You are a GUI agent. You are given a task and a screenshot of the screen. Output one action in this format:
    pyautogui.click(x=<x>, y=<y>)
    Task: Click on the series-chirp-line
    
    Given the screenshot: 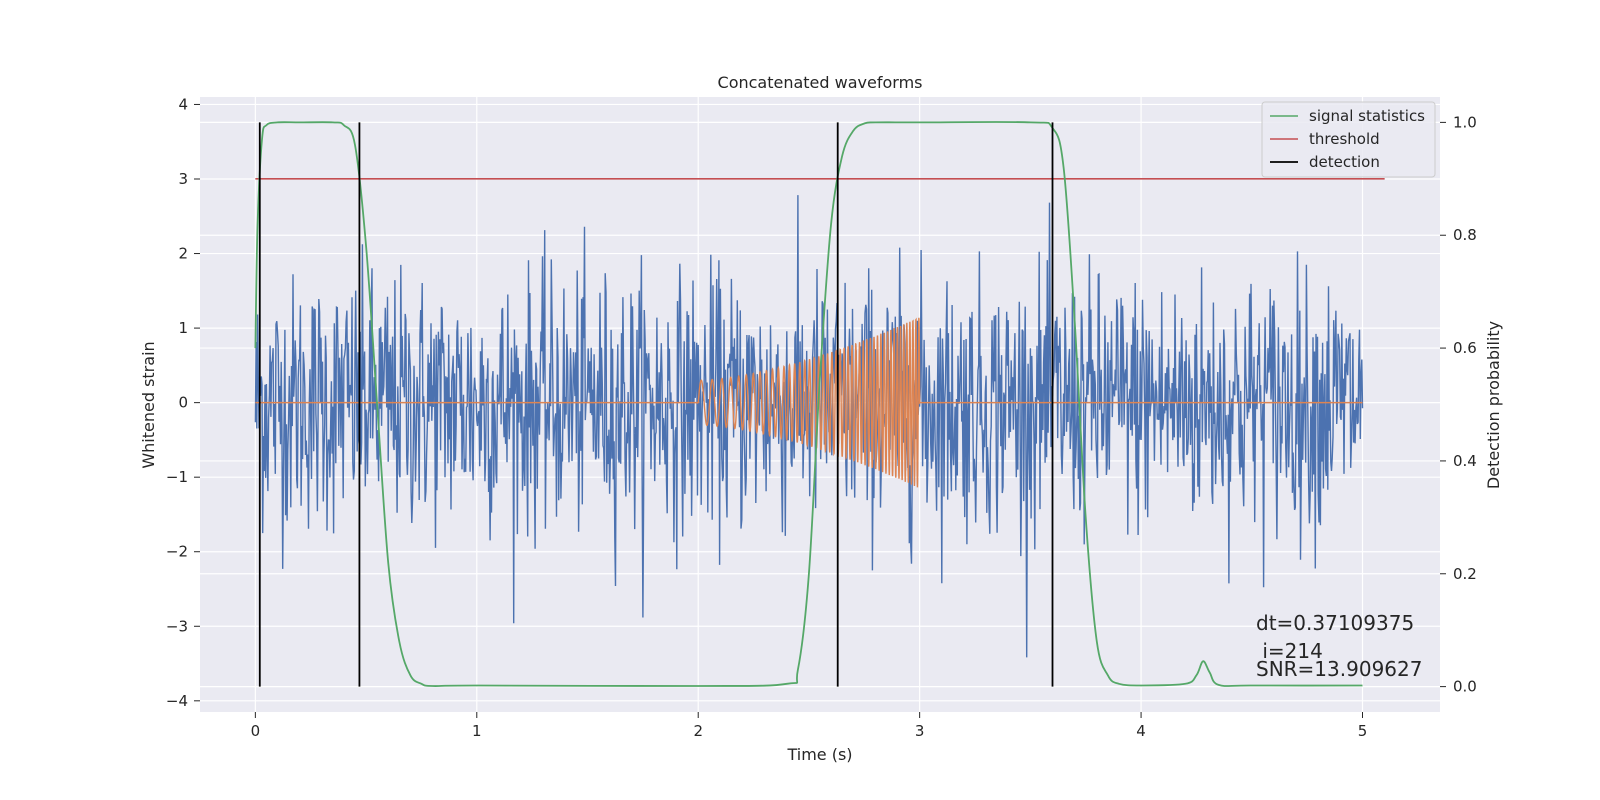 What is the action you would take?
    pyautogui.click(x=809, y=402)
    